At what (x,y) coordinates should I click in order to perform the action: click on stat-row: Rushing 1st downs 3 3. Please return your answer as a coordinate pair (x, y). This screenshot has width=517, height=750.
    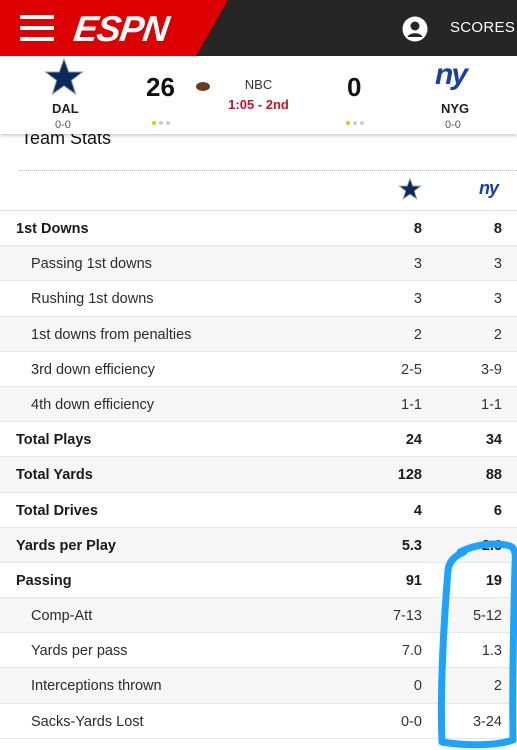
    Looking at the image, I should click on (258, 299).